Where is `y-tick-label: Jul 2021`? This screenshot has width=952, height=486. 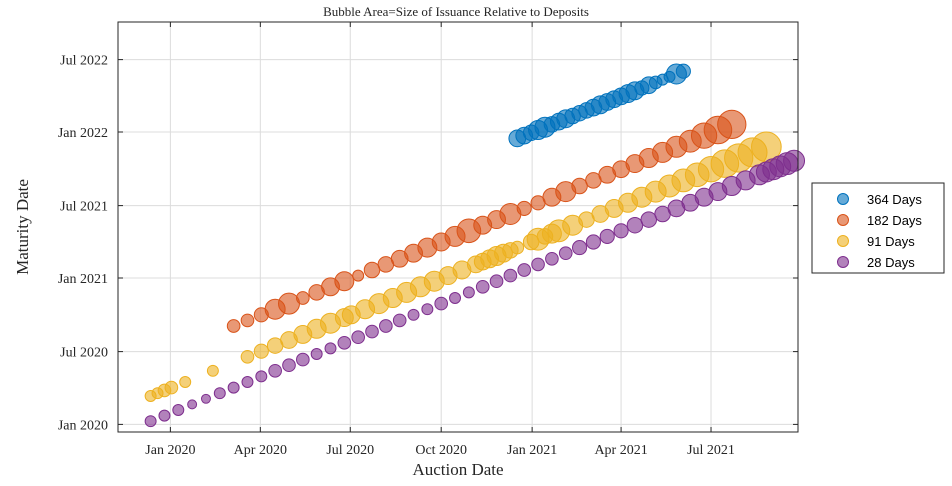 y-tick-label: Jul 2021 is located at coordinates (84, 207).